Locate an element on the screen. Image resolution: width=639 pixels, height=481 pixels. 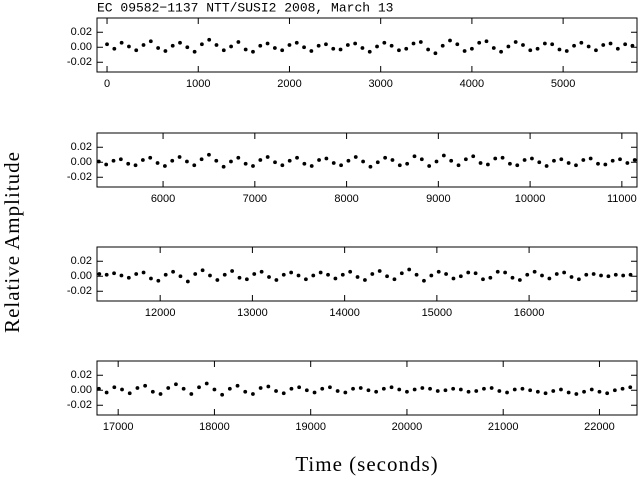
x-tick-label: 5000 is located at coordinates (563, 84).